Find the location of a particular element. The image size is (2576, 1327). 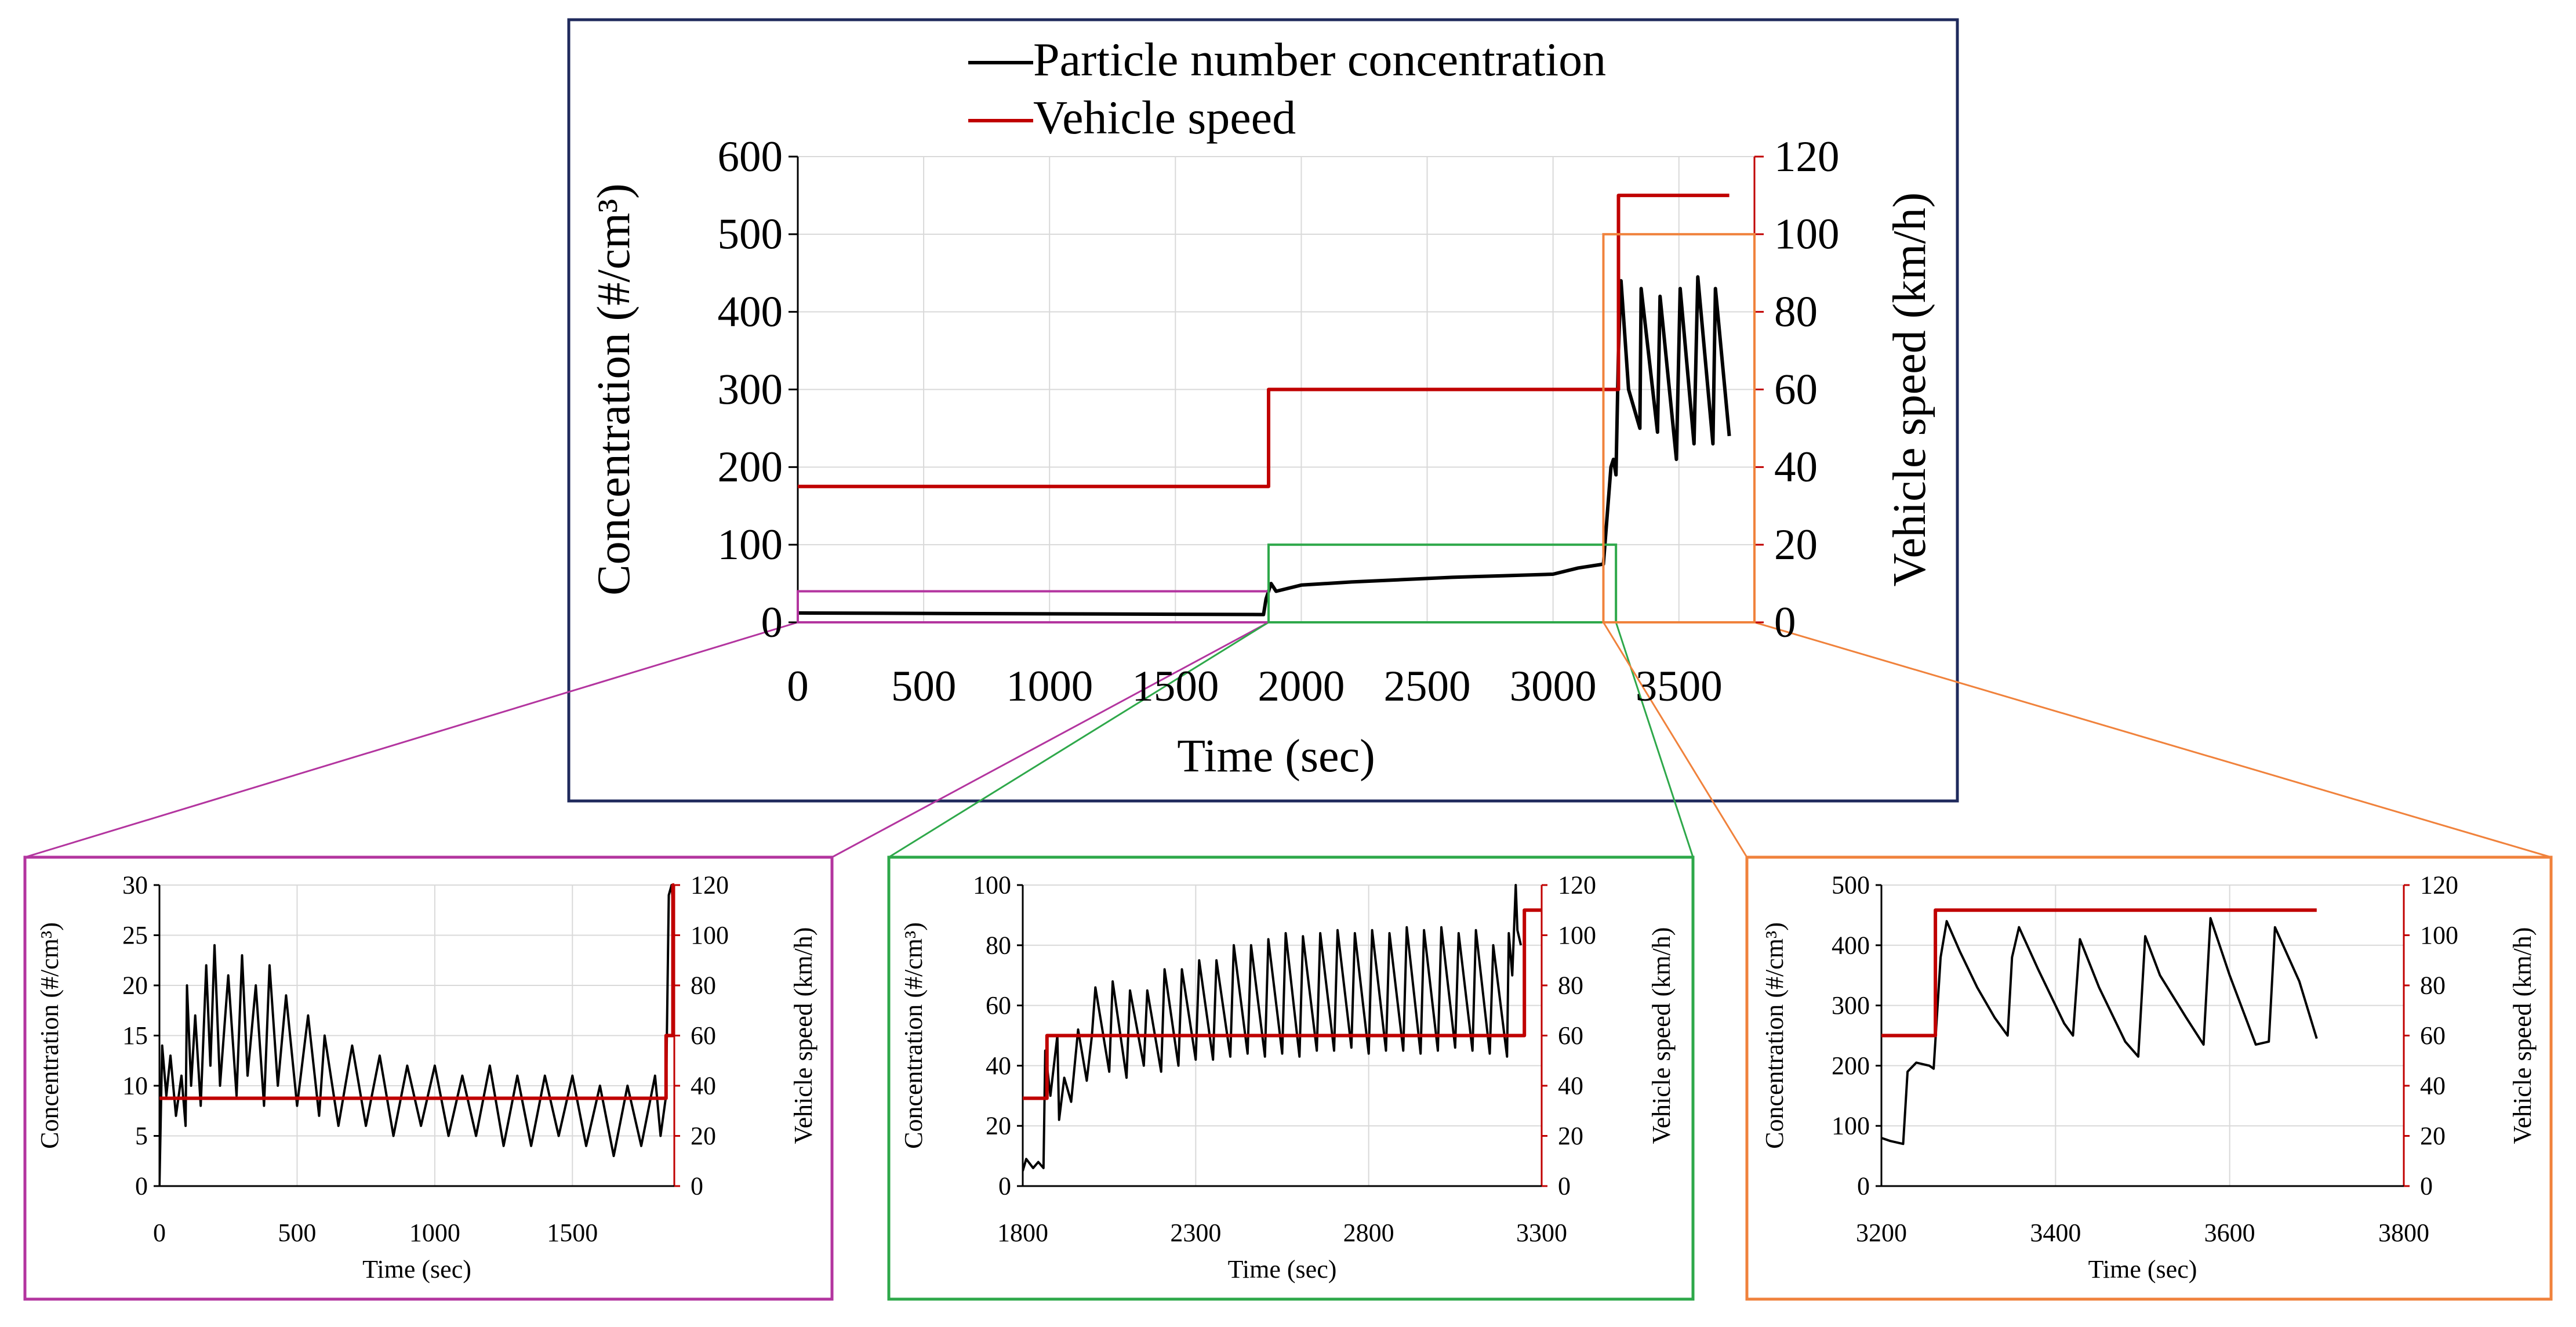

y-tick-label: 10 is located at coordinates (135, 1086).